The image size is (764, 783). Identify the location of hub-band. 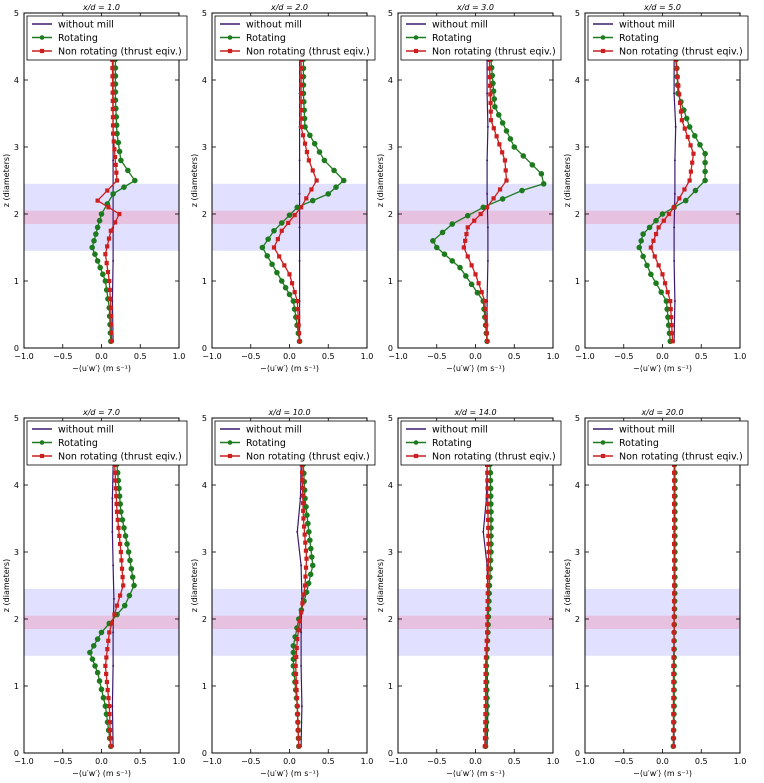
(101, 217).